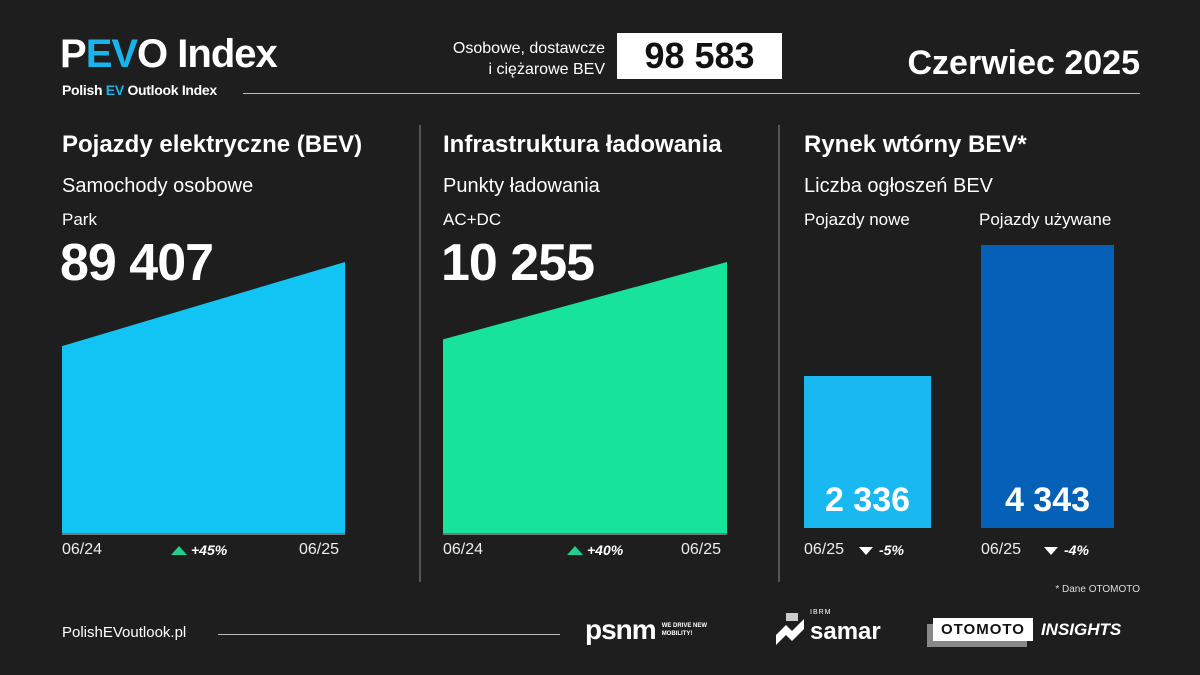  What do you see at coordinates (1081, 629) in the screenshot?
I see `insights-text: INSIGHTS` at bounding box center [1081, 629].